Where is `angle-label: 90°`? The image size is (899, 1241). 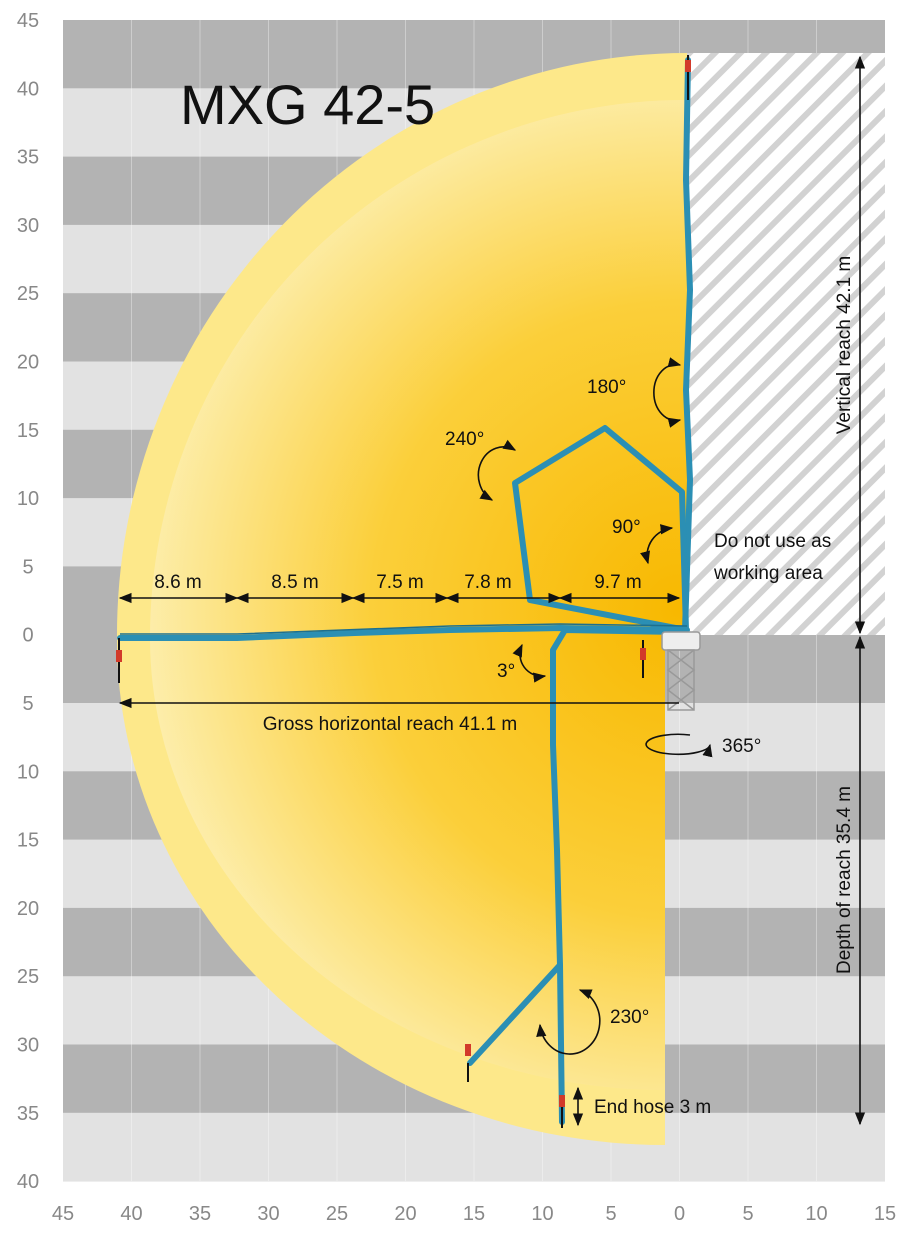 angle-label: 90° is located at coordinates (626, 527).